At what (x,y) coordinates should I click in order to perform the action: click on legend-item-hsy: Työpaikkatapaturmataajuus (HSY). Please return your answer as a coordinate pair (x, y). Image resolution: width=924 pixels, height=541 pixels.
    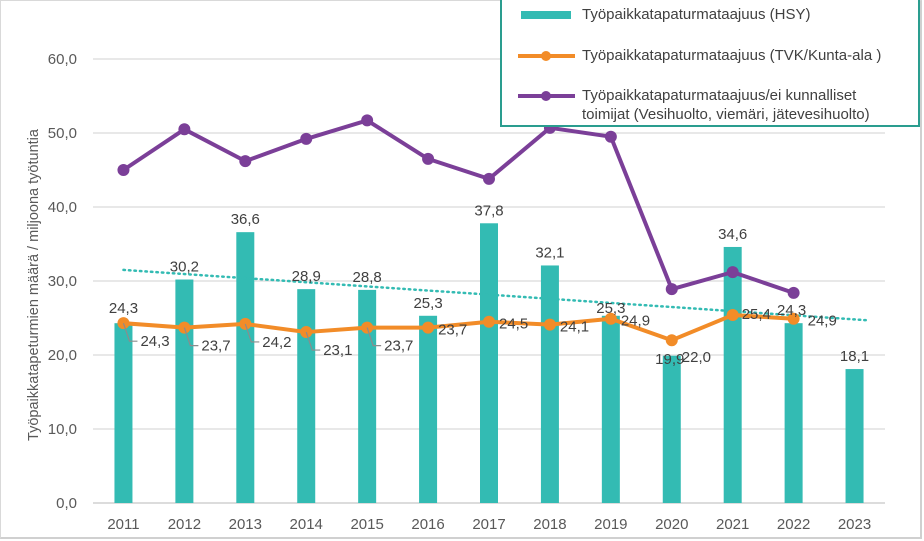
    Looking at the image, I should click on (656, 14).